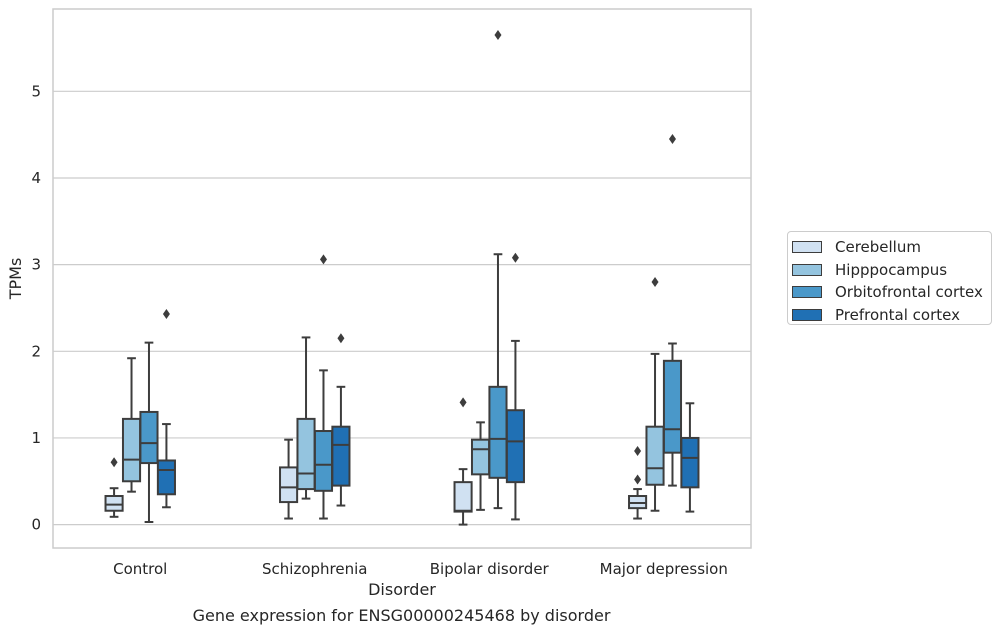 Image resolution: width=1003 pixels, height=634 pixels. What do you see at coordinates (664, 569) in the screenshot?
I see `x-tick-label: Major depression` at bounding box center [664, 569].